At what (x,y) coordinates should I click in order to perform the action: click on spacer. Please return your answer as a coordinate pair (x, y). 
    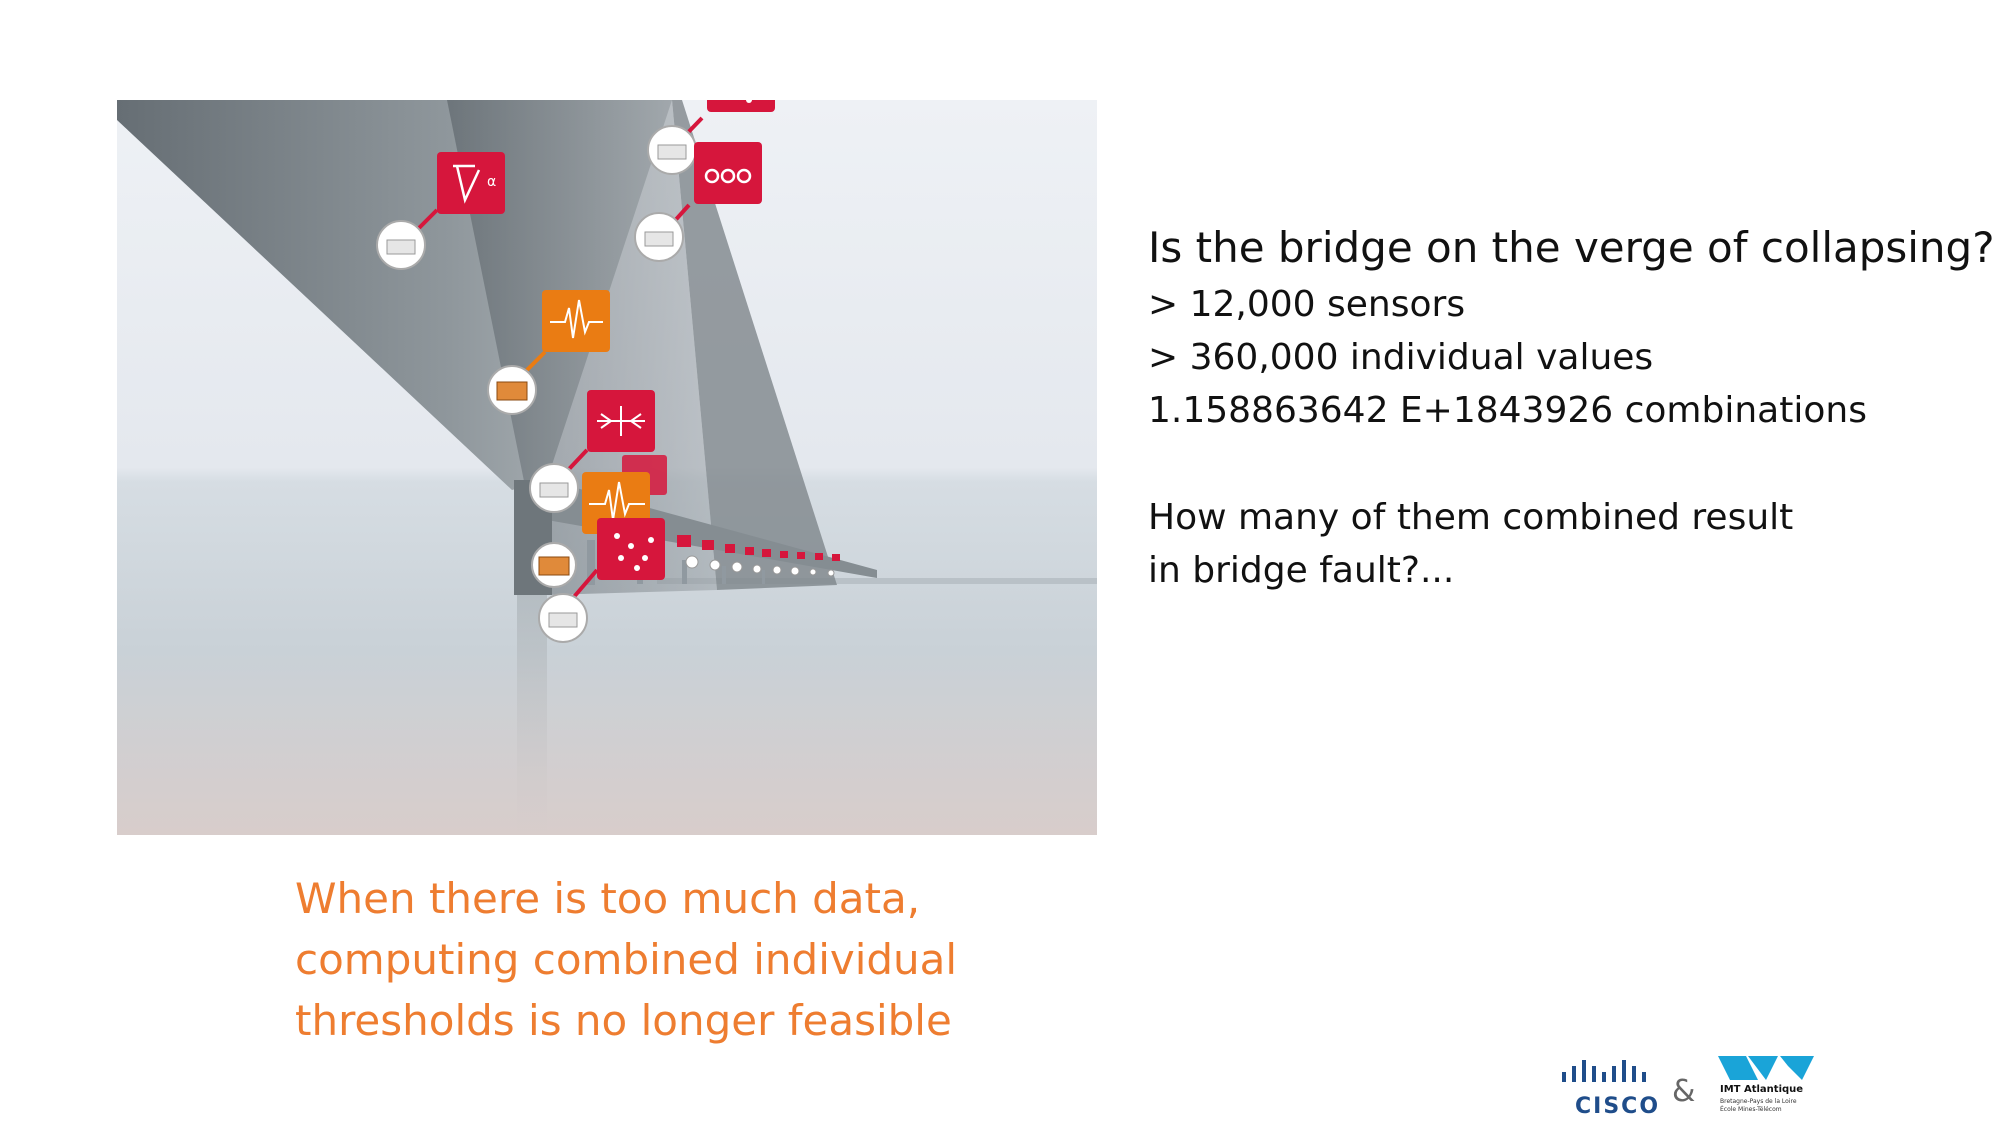
    Looking at the image, I should click on (1573, 464).